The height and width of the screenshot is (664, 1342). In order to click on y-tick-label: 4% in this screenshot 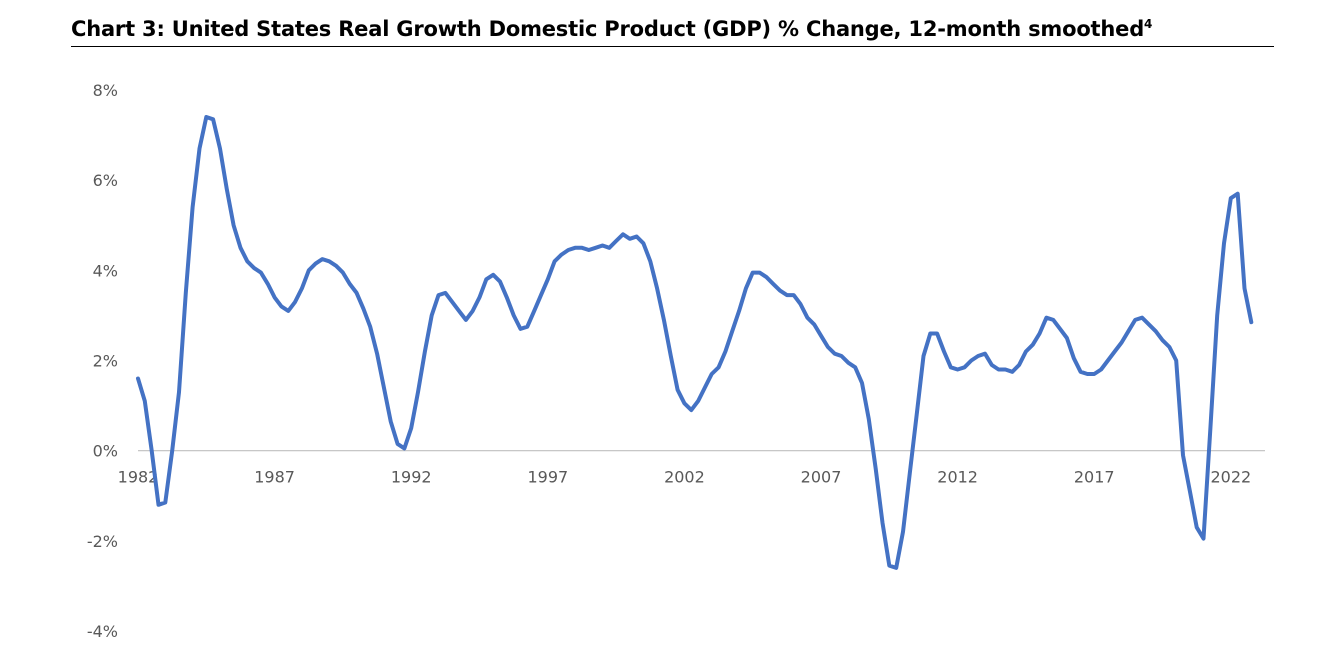, I will do `click(105, 270)`.